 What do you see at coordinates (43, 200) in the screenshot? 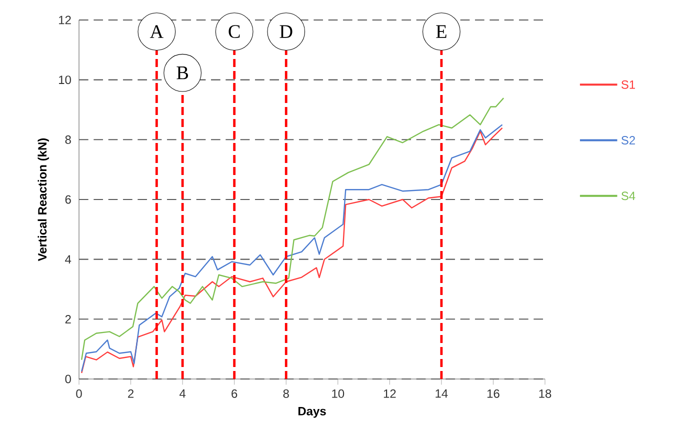
I see `y-axis-title: Vertical Reaction (kN)` at bounding box center [43, 200].